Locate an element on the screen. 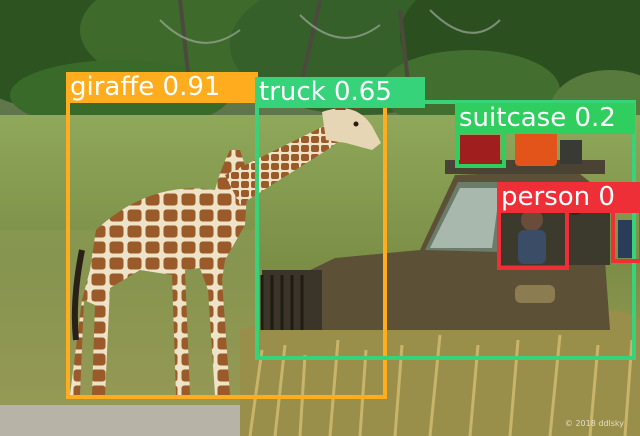 The height and width of the screenshot is (436, 640). person-edge-bbox is located at coordinates (625, 234).